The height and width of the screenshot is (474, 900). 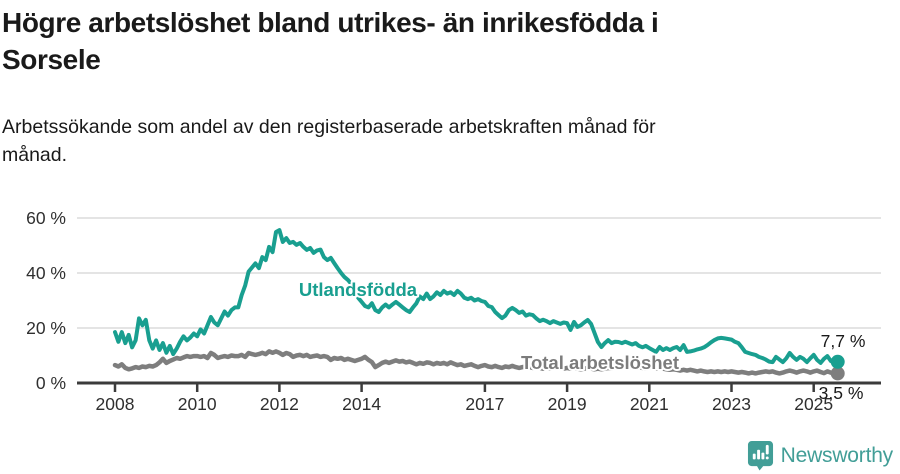 What do you see at coordinates (760, 456) in the screenshot?
I see `newsworthy-icon` at bounding box center [760, 456].